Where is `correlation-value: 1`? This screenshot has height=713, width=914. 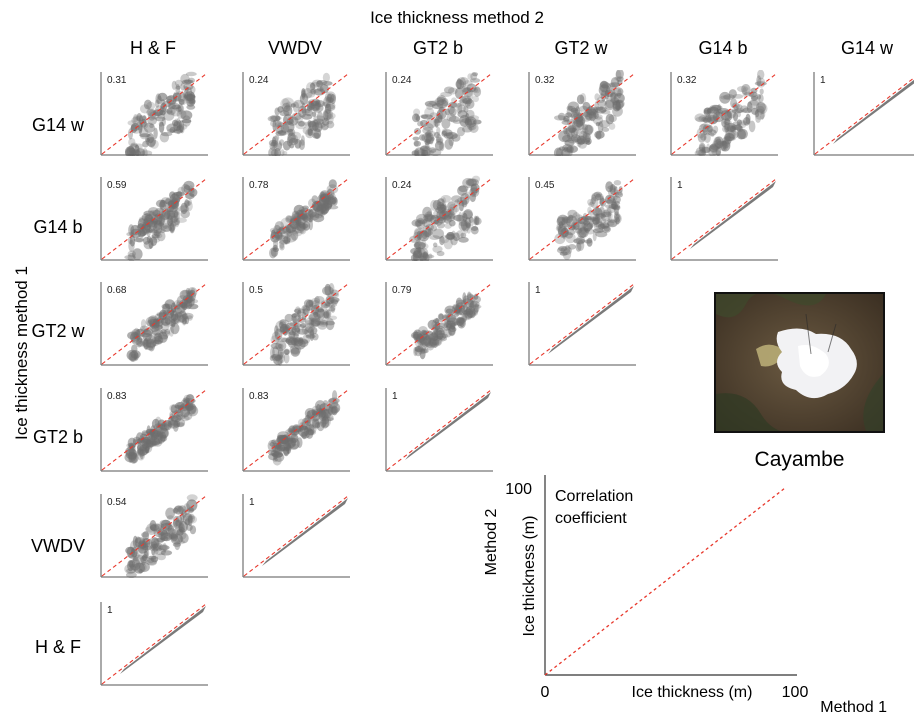
correlation-value: 1 is located at coordinates (110, 610).